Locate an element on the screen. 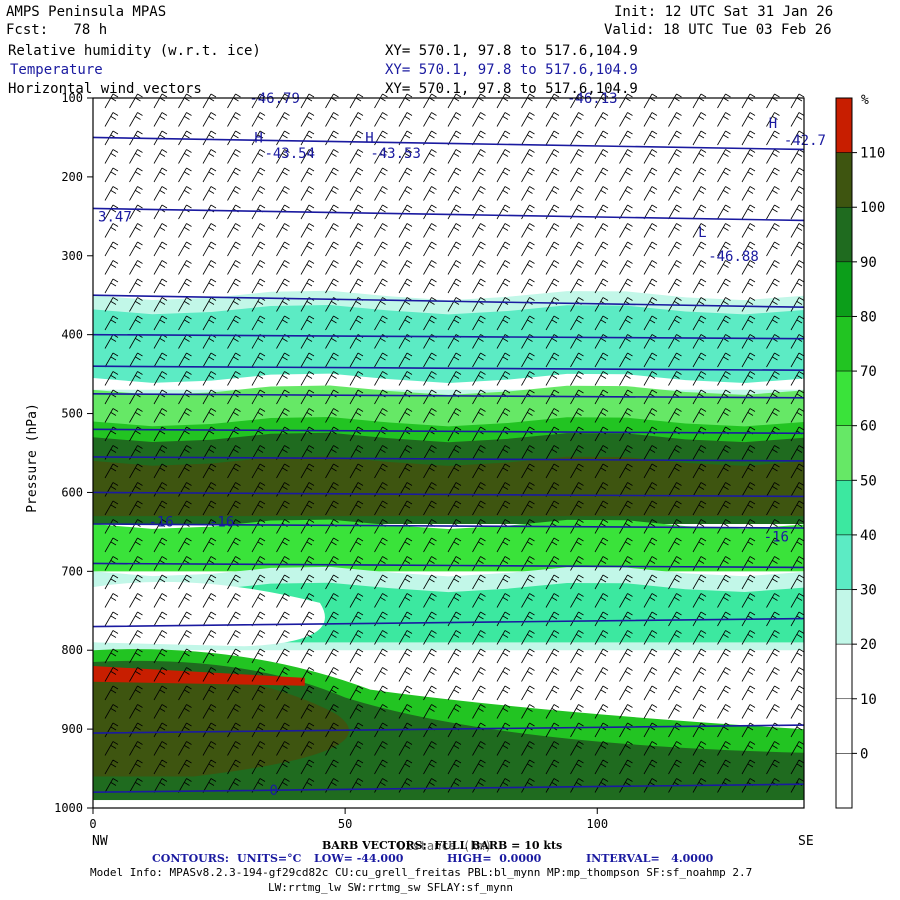 The image size is (900, 900). y-tick-label: 600 is located at coordinates (72, 492).